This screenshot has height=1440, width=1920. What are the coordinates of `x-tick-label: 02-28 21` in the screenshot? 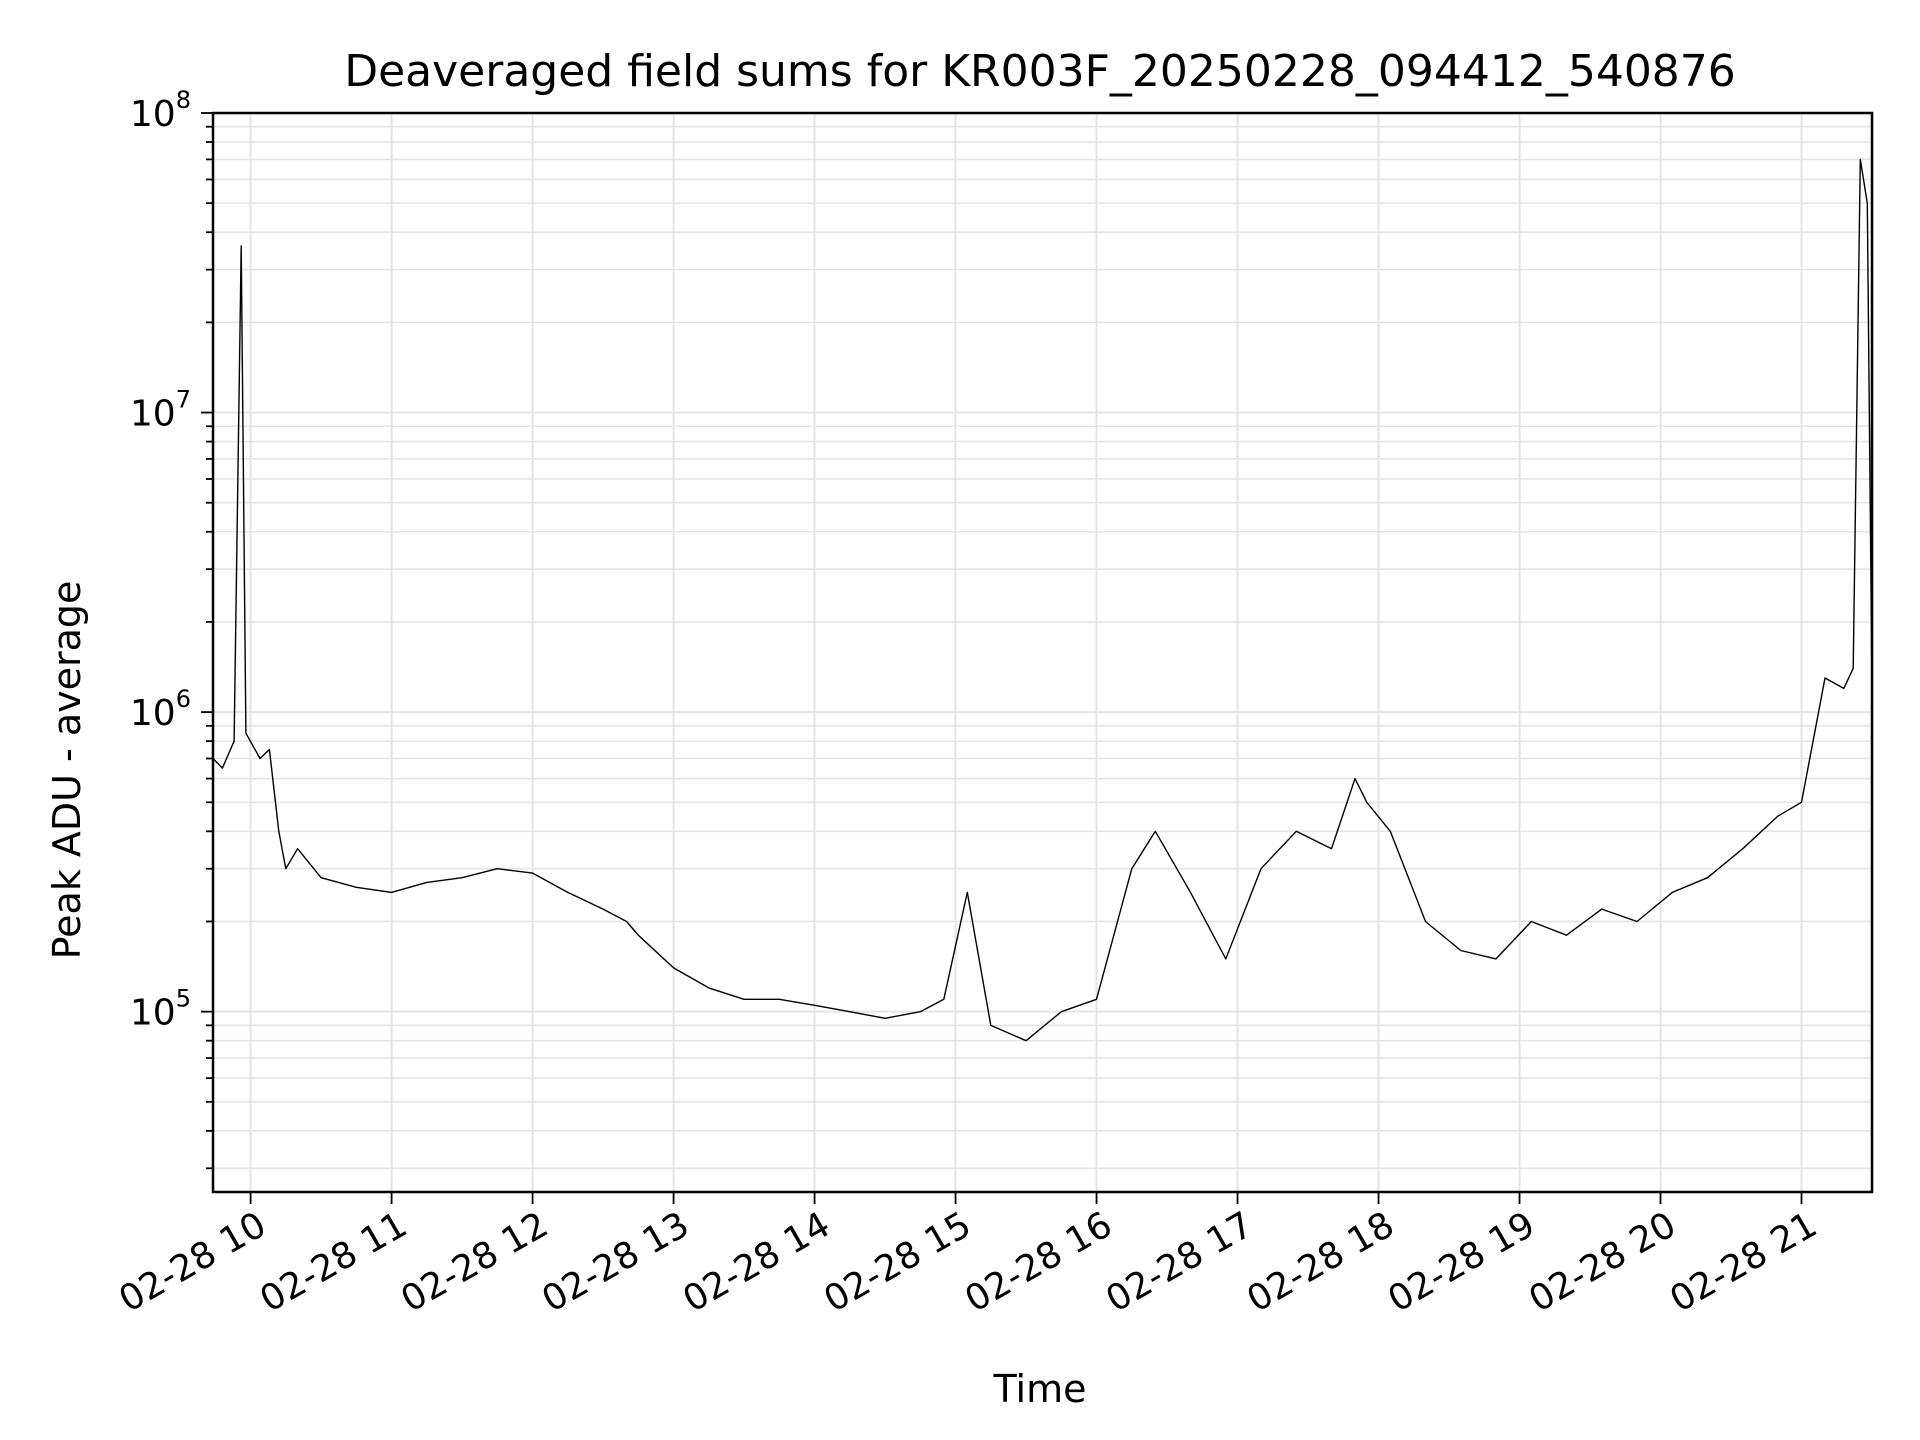 It's located at (1743, 1262).